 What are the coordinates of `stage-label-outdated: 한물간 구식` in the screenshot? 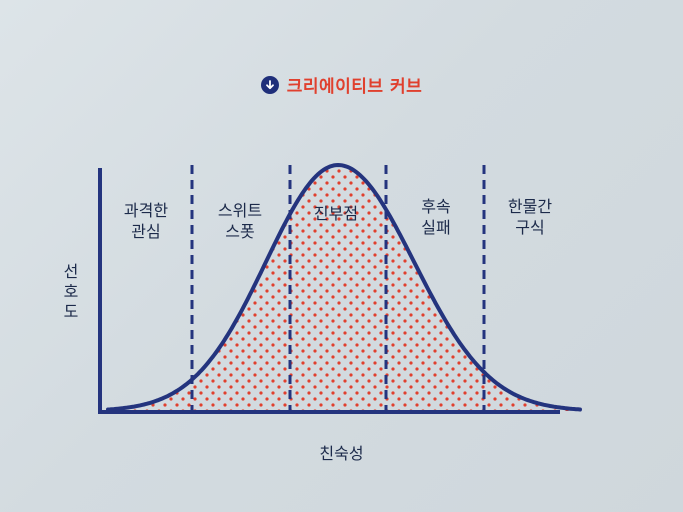 It's located at (530, 217).